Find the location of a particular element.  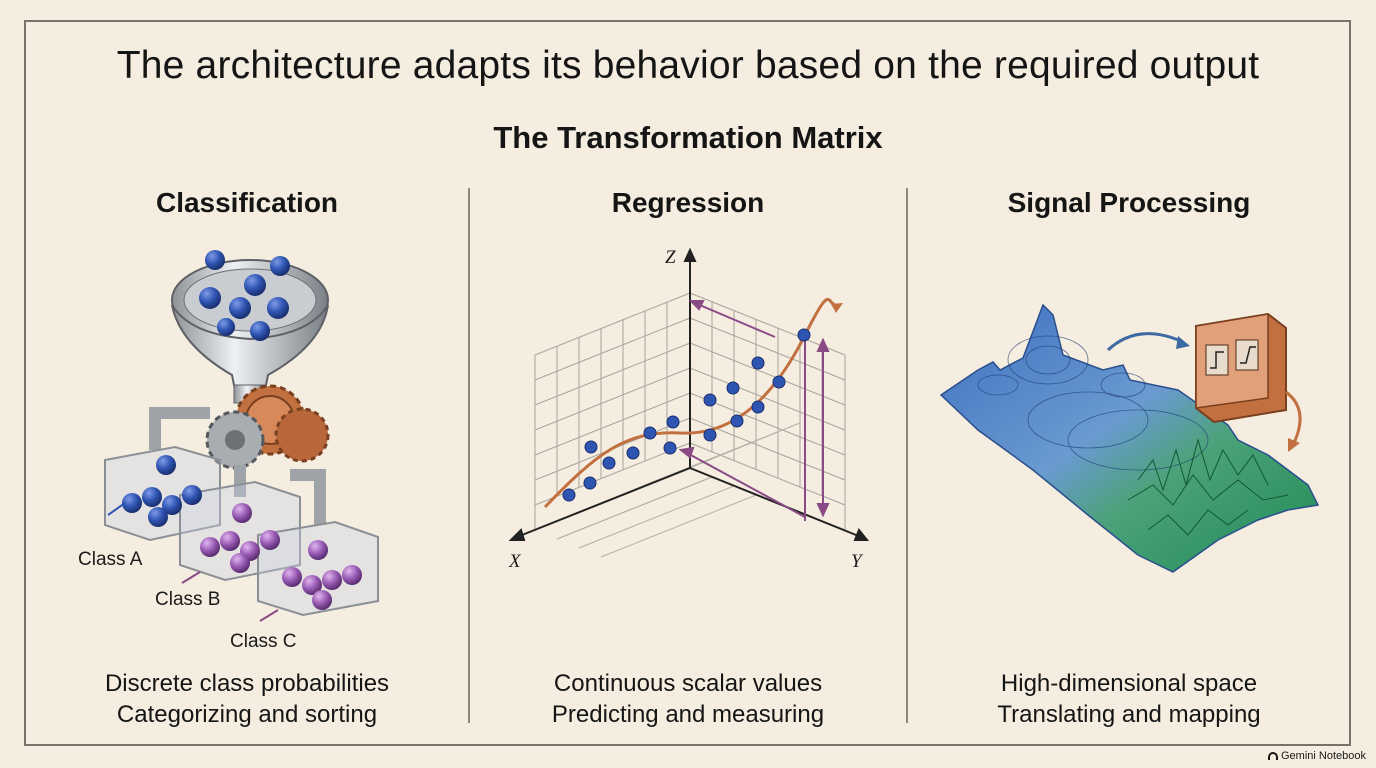

axis-y-label: Y is located at coordinates (857, 561).